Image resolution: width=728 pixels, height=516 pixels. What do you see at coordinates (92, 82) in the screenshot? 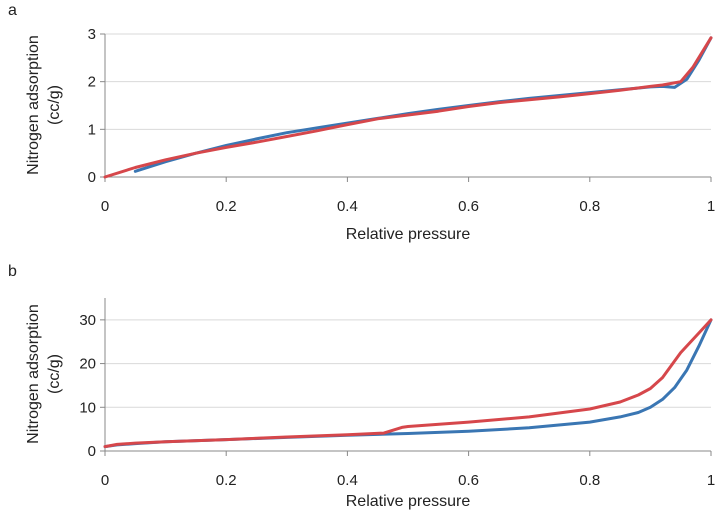
I see `y-tick-label: 2` at bounding box center [92, 82].